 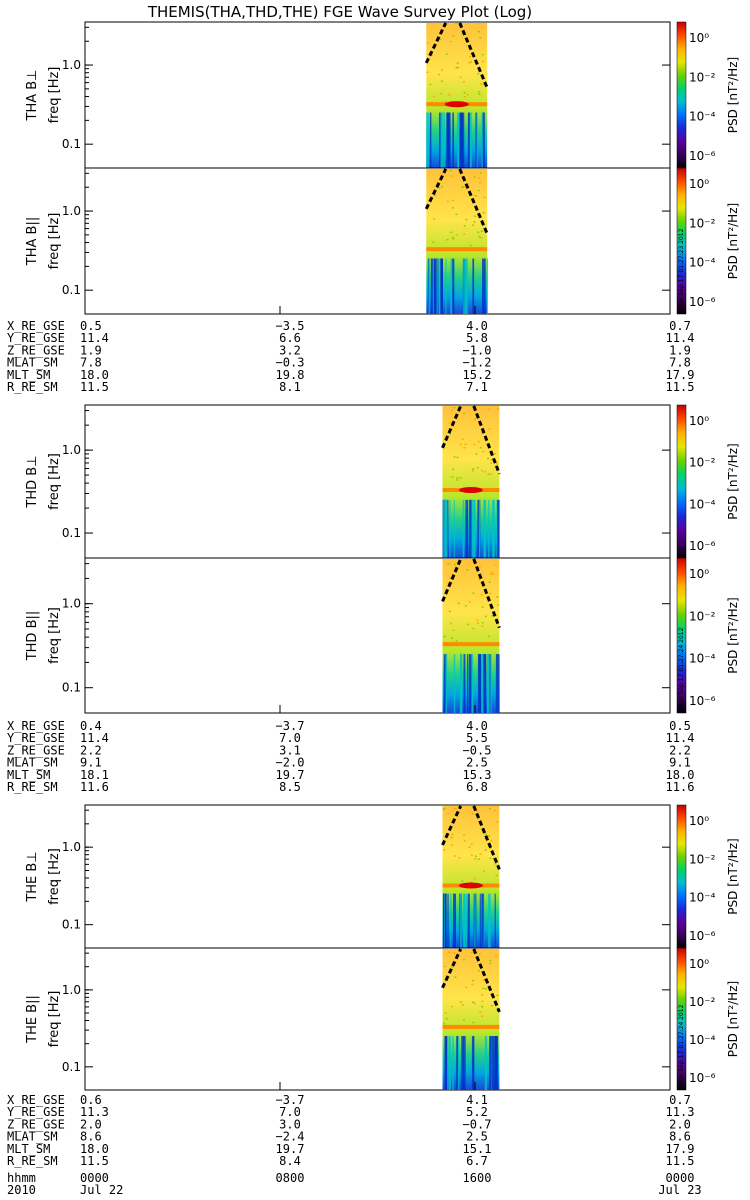 I want to click on orbit-value: 7.8, so click(x=680, y=363).